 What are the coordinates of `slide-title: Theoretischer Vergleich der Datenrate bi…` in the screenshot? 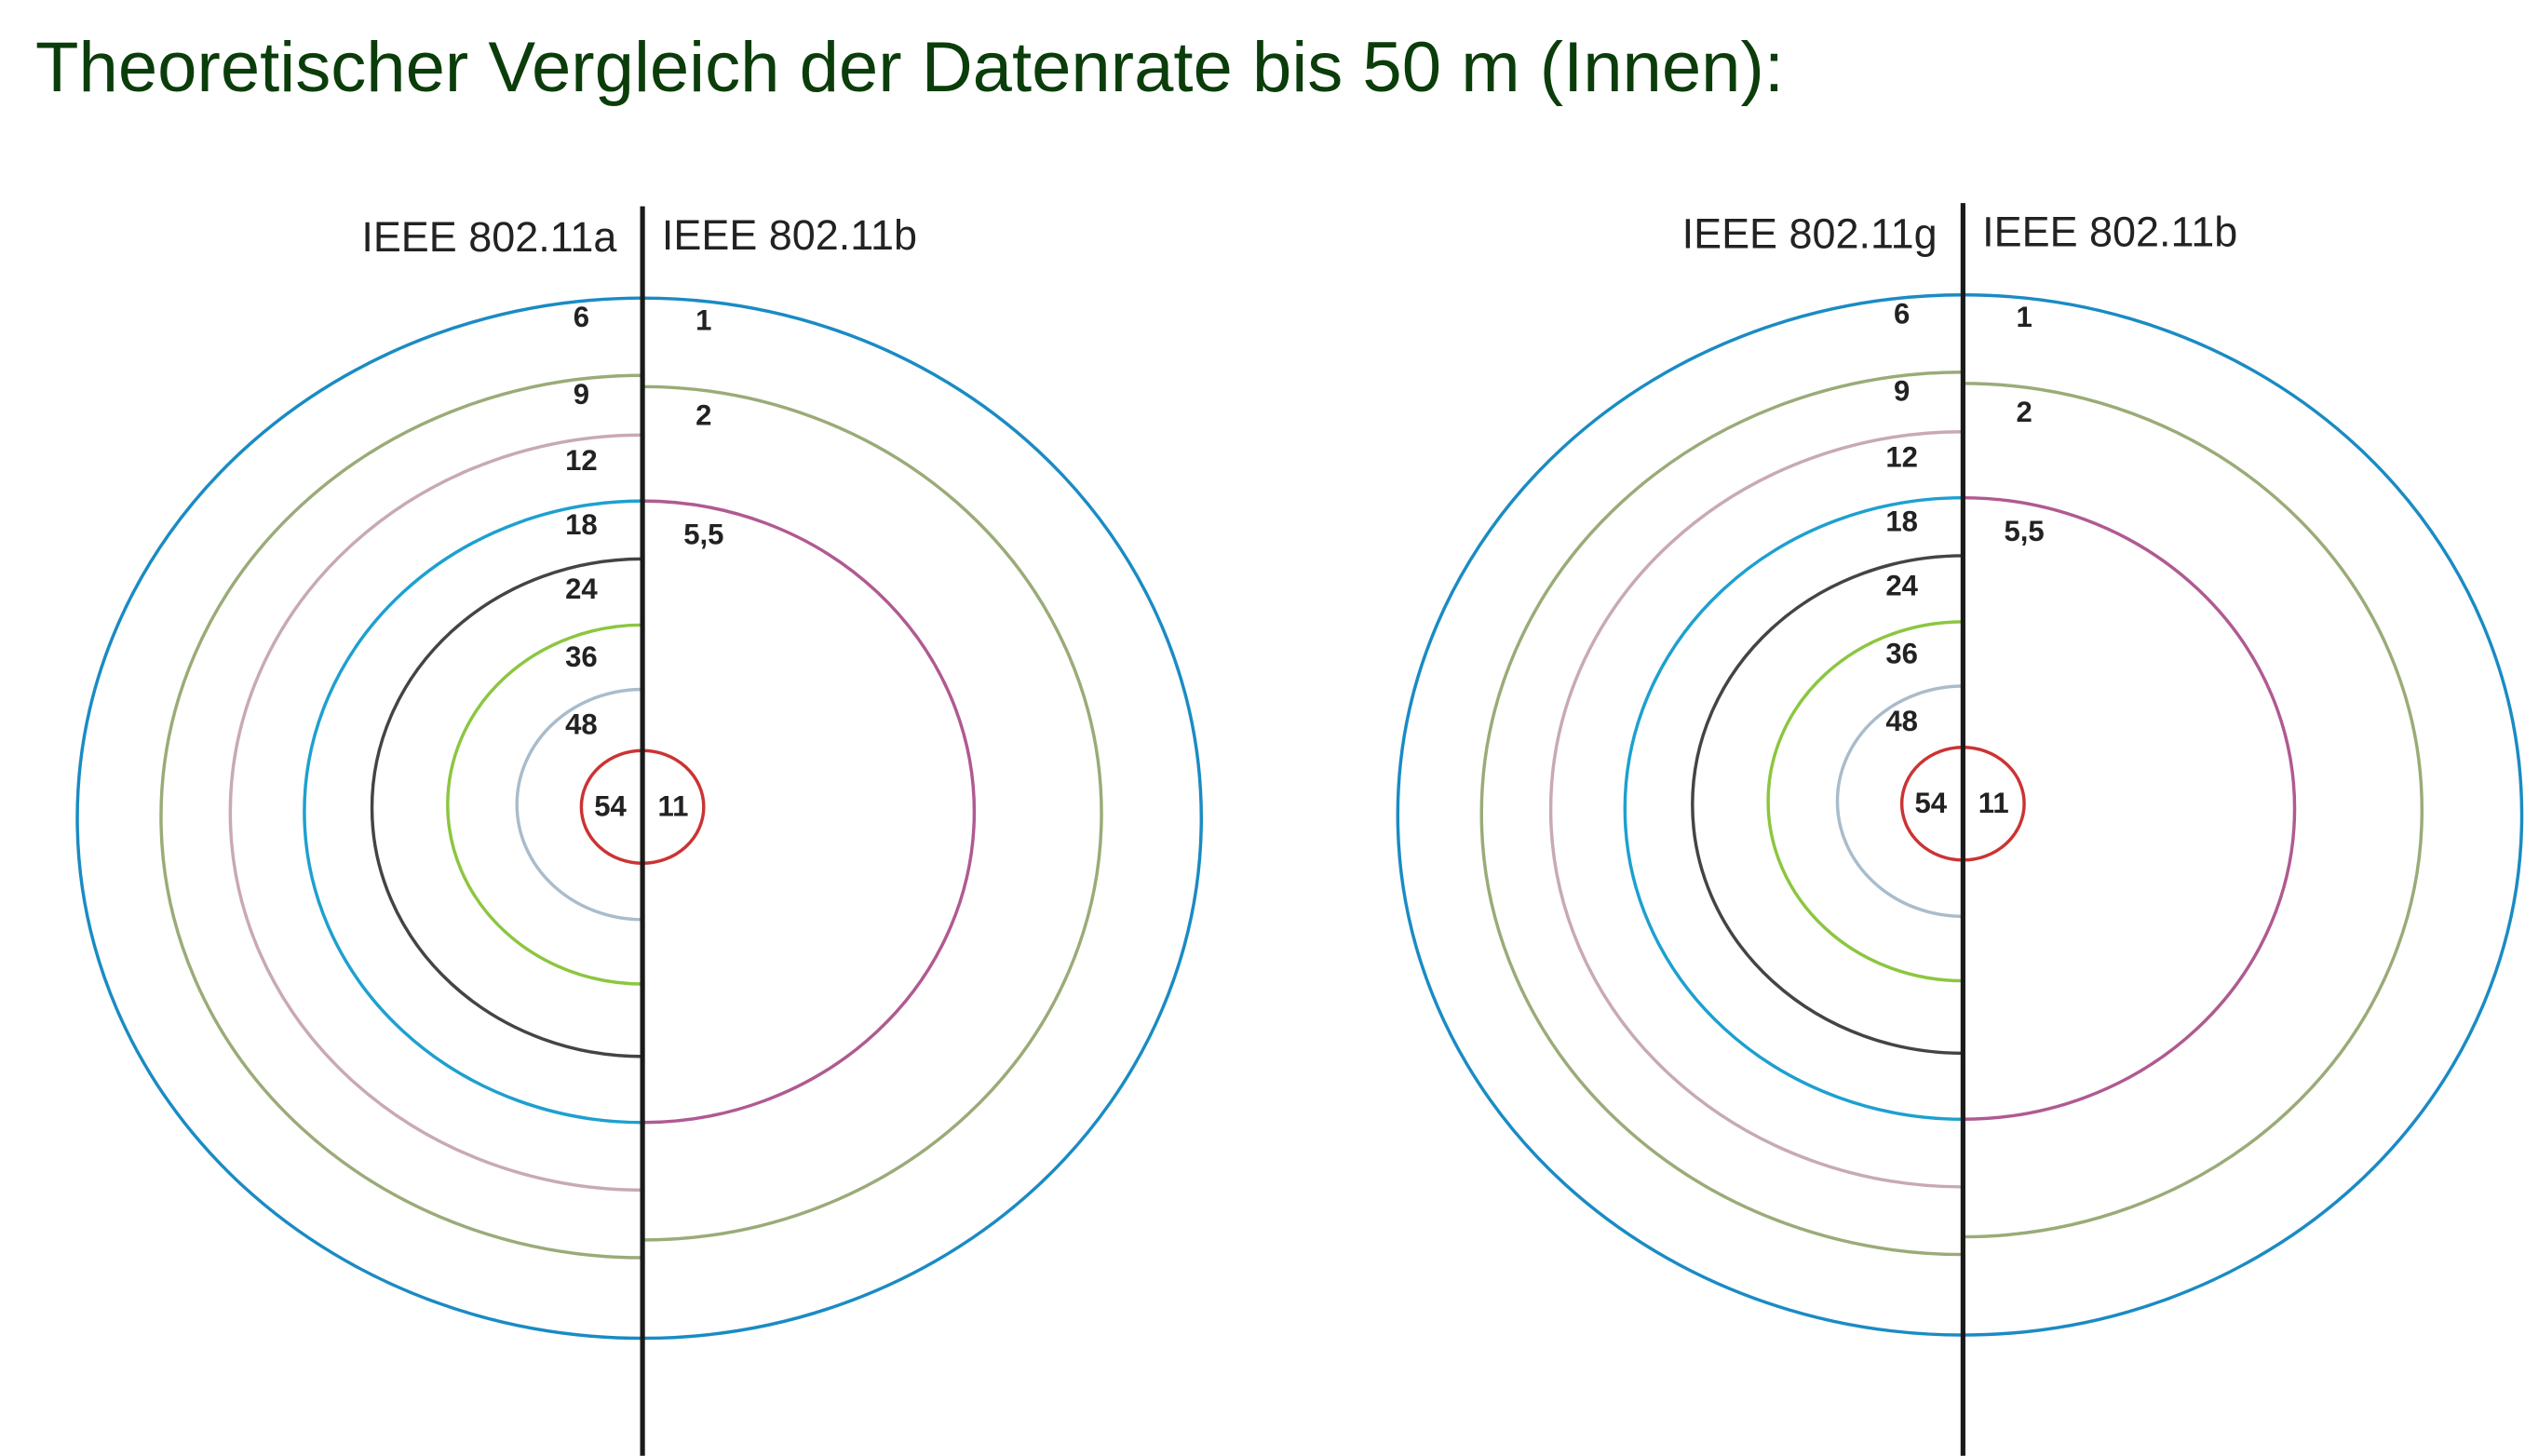 It's located at (910, 67).